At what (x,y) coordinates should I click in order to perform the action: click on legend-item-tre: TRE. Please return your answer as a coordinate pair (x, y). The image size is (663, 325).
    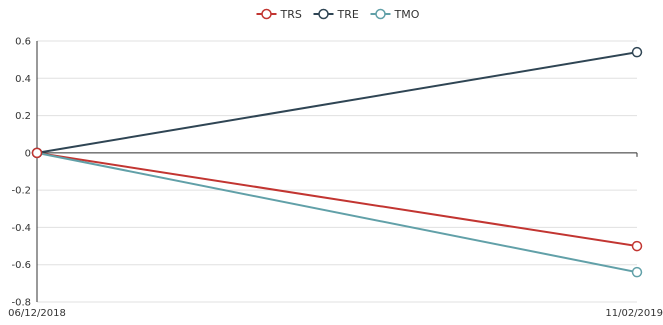
    Looking at the image, I should click on (336, 14).